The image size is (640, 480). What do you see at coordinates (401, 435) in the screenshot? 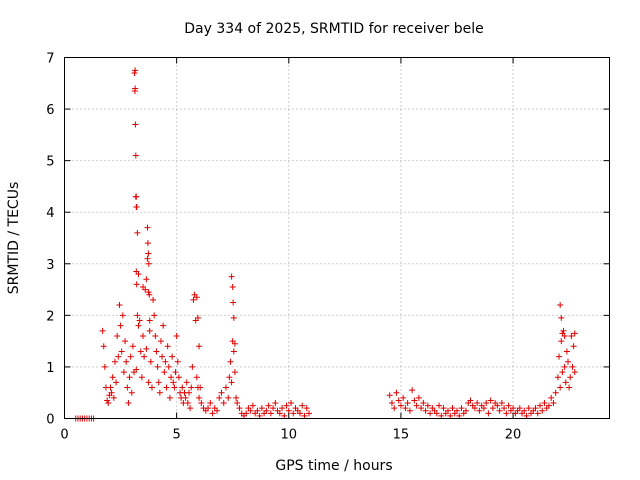
I see `x-tick-label: 15` at bounding box center [401, 435].